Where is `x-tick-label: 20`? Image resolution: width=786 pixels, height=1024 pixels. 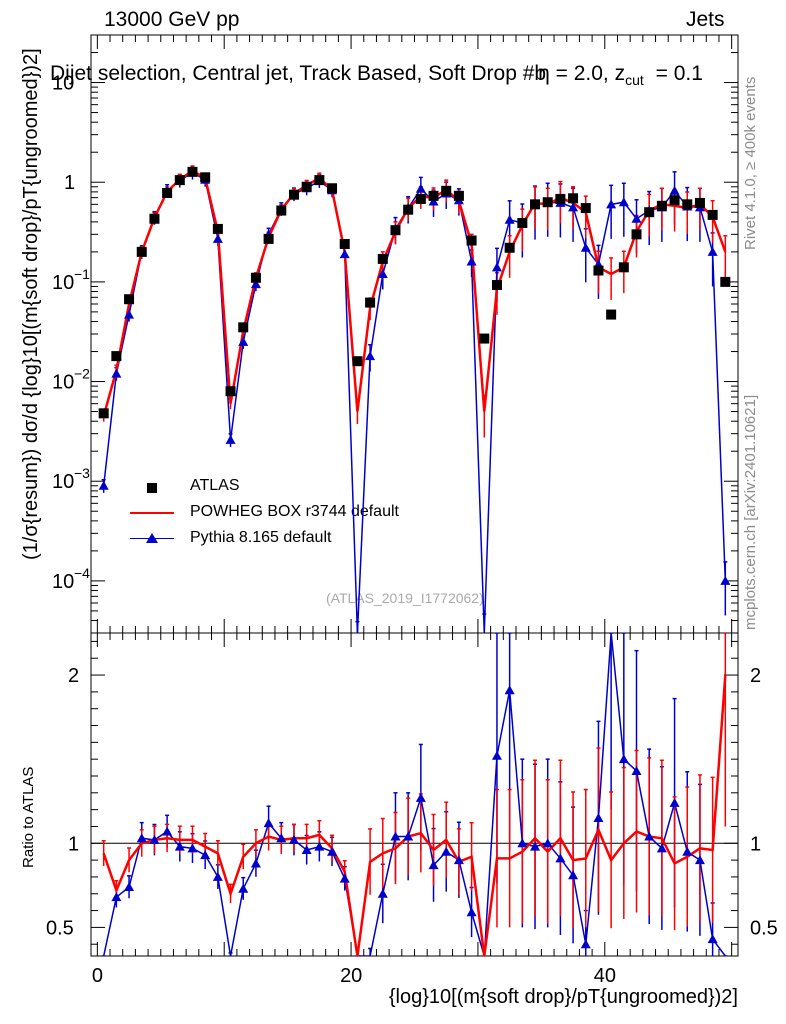 x-tick-label: 20 is located at coordinates (351, 976).